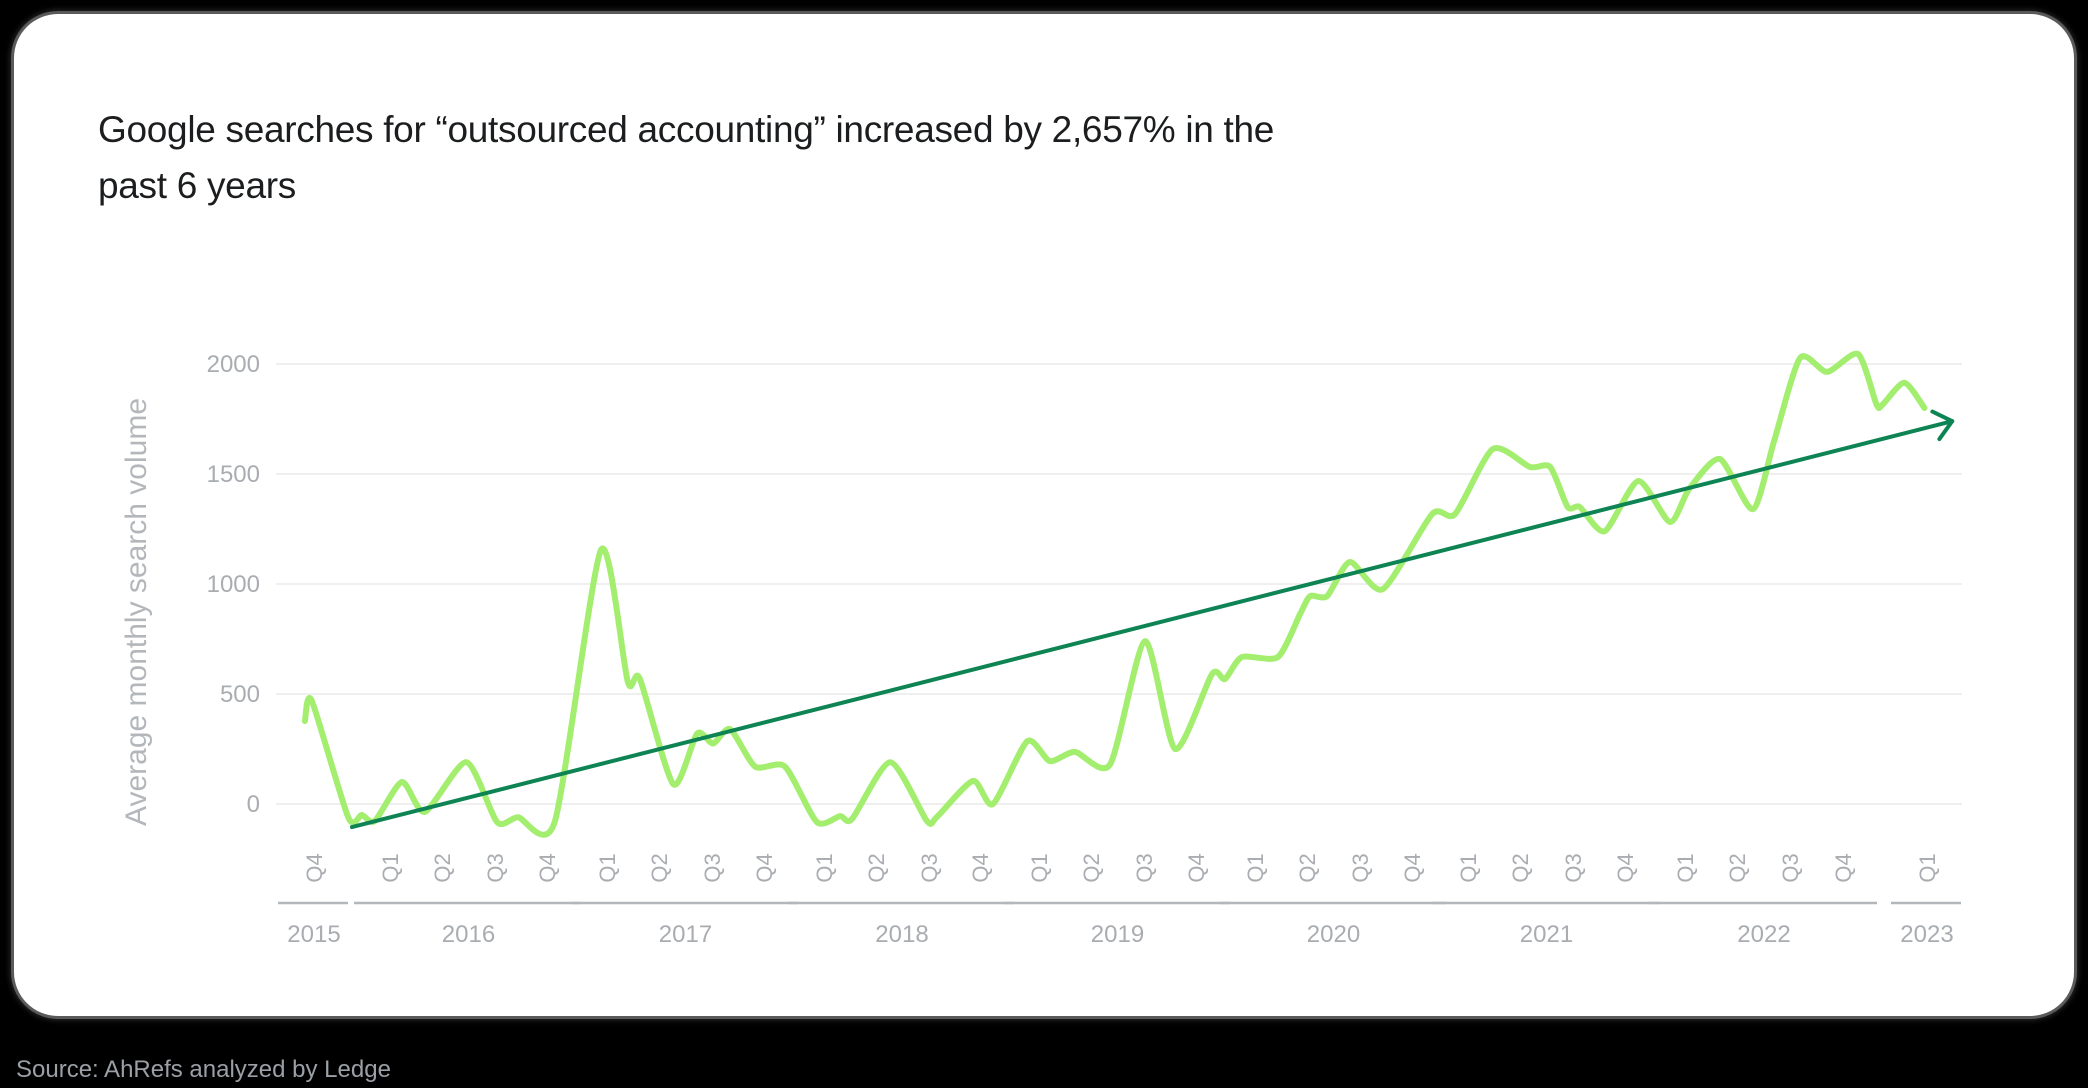 This screenshot has height=1088, width=2088. I want to click on year-label: 2023, so click(1926, 934).